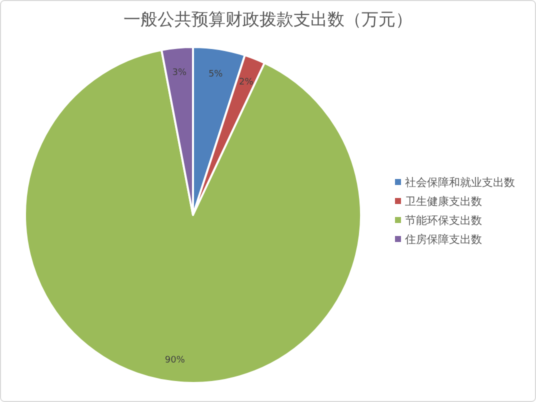 The width and height of the screenshot is (536, 402). I want to click on data-label: 2%, so click(246, 83).